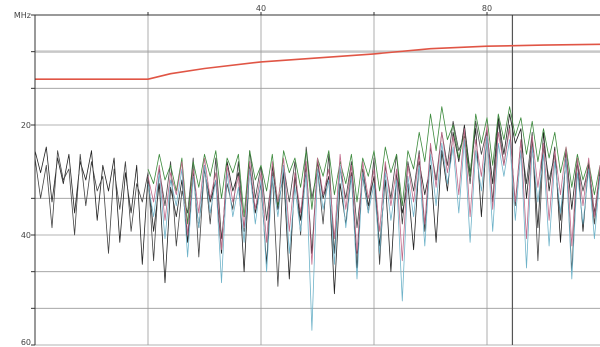 The height and width of the screenshot is (347, 600). Describe the element at coordinates (487, 8) in the screenshot. I see `x-tick-label: 80` at that location.